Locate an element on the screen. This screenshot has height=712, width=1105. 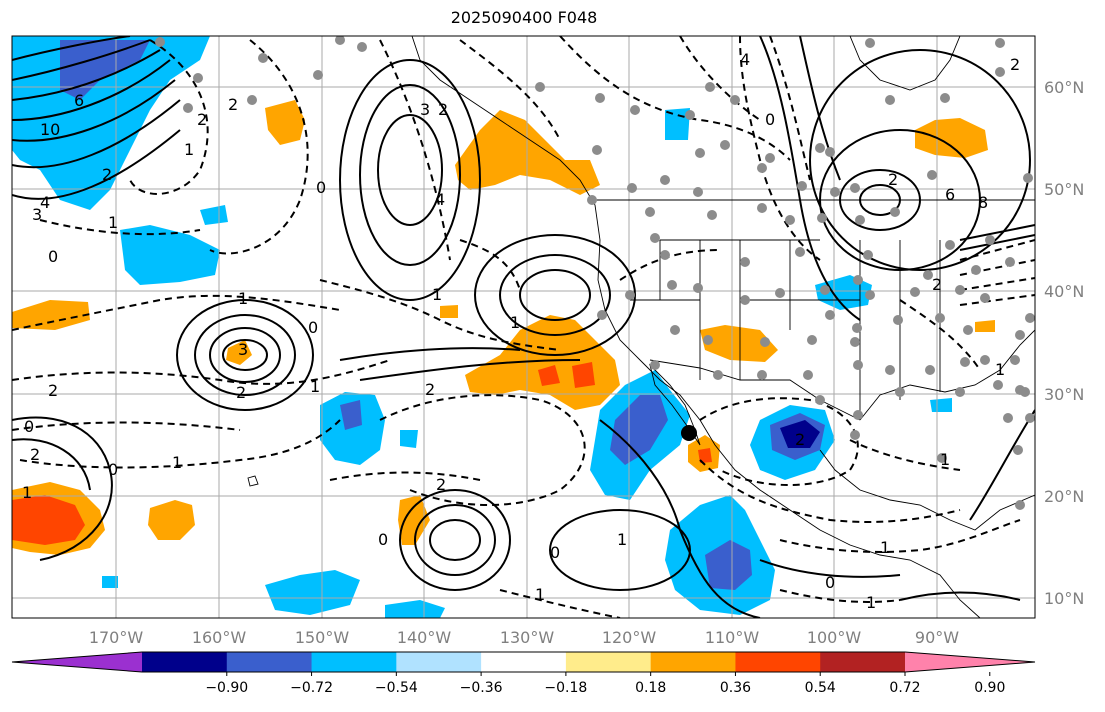
lat-label: 20°N is located at coordinates (1064, 496).